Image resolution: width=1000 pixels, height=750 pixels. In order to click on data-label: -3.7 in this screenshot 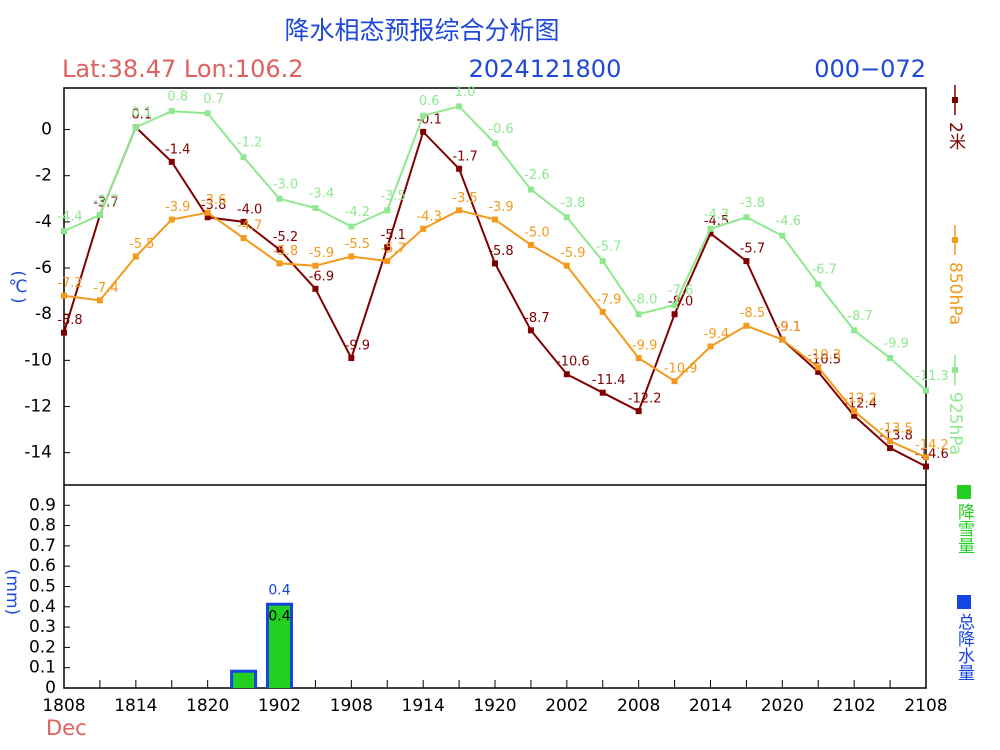, I will do `click(105, 200)`.